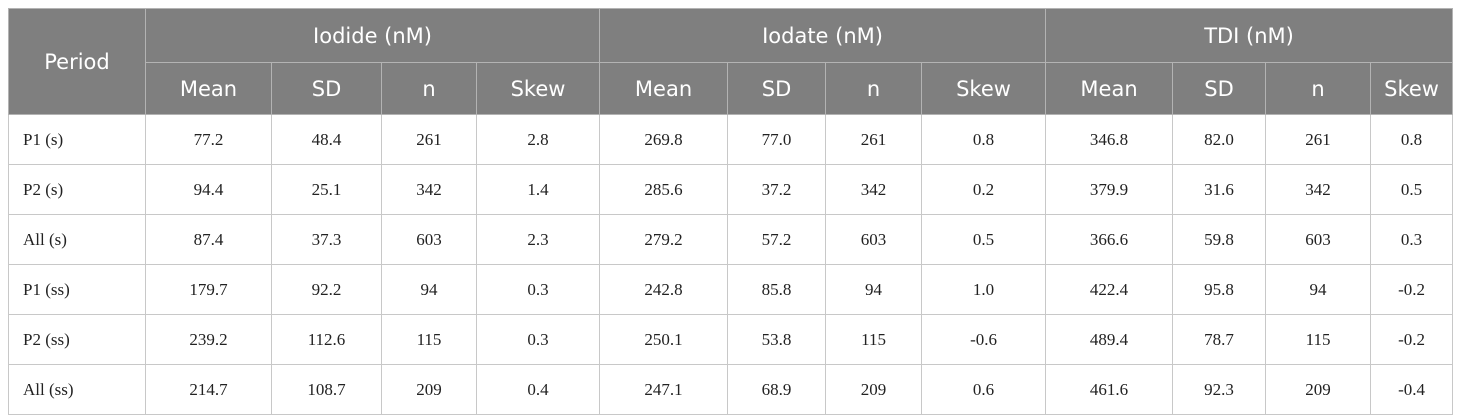 This screenshot has height=415, width=1460. Describe the element at coordinates (1109, 189) in the screenshot. I see `cell: 379.9` at that location.